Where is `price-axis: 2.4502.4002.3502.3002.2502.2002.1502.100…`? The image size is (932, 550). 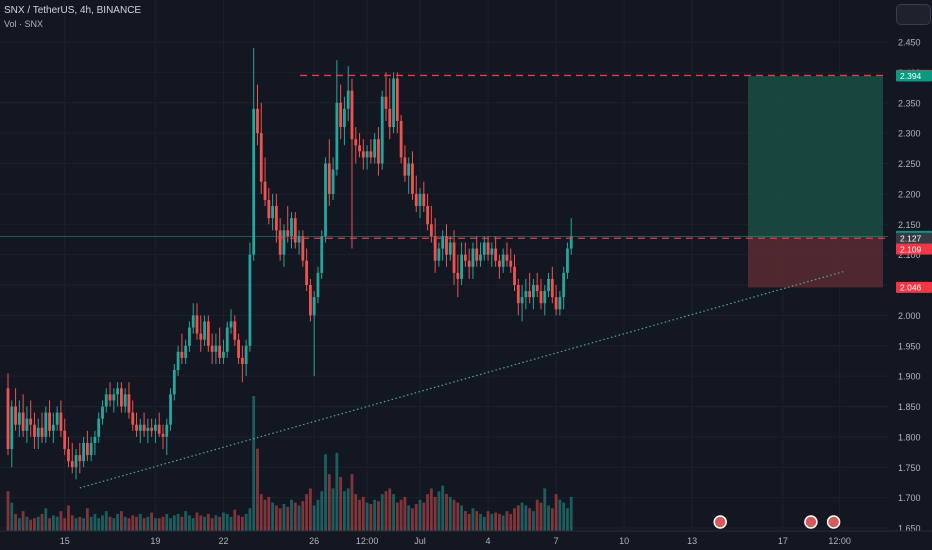
price-axis: 2.4502.4002.3502.3002.2502.2002.1502.100… is located at coordinates (911, 275).